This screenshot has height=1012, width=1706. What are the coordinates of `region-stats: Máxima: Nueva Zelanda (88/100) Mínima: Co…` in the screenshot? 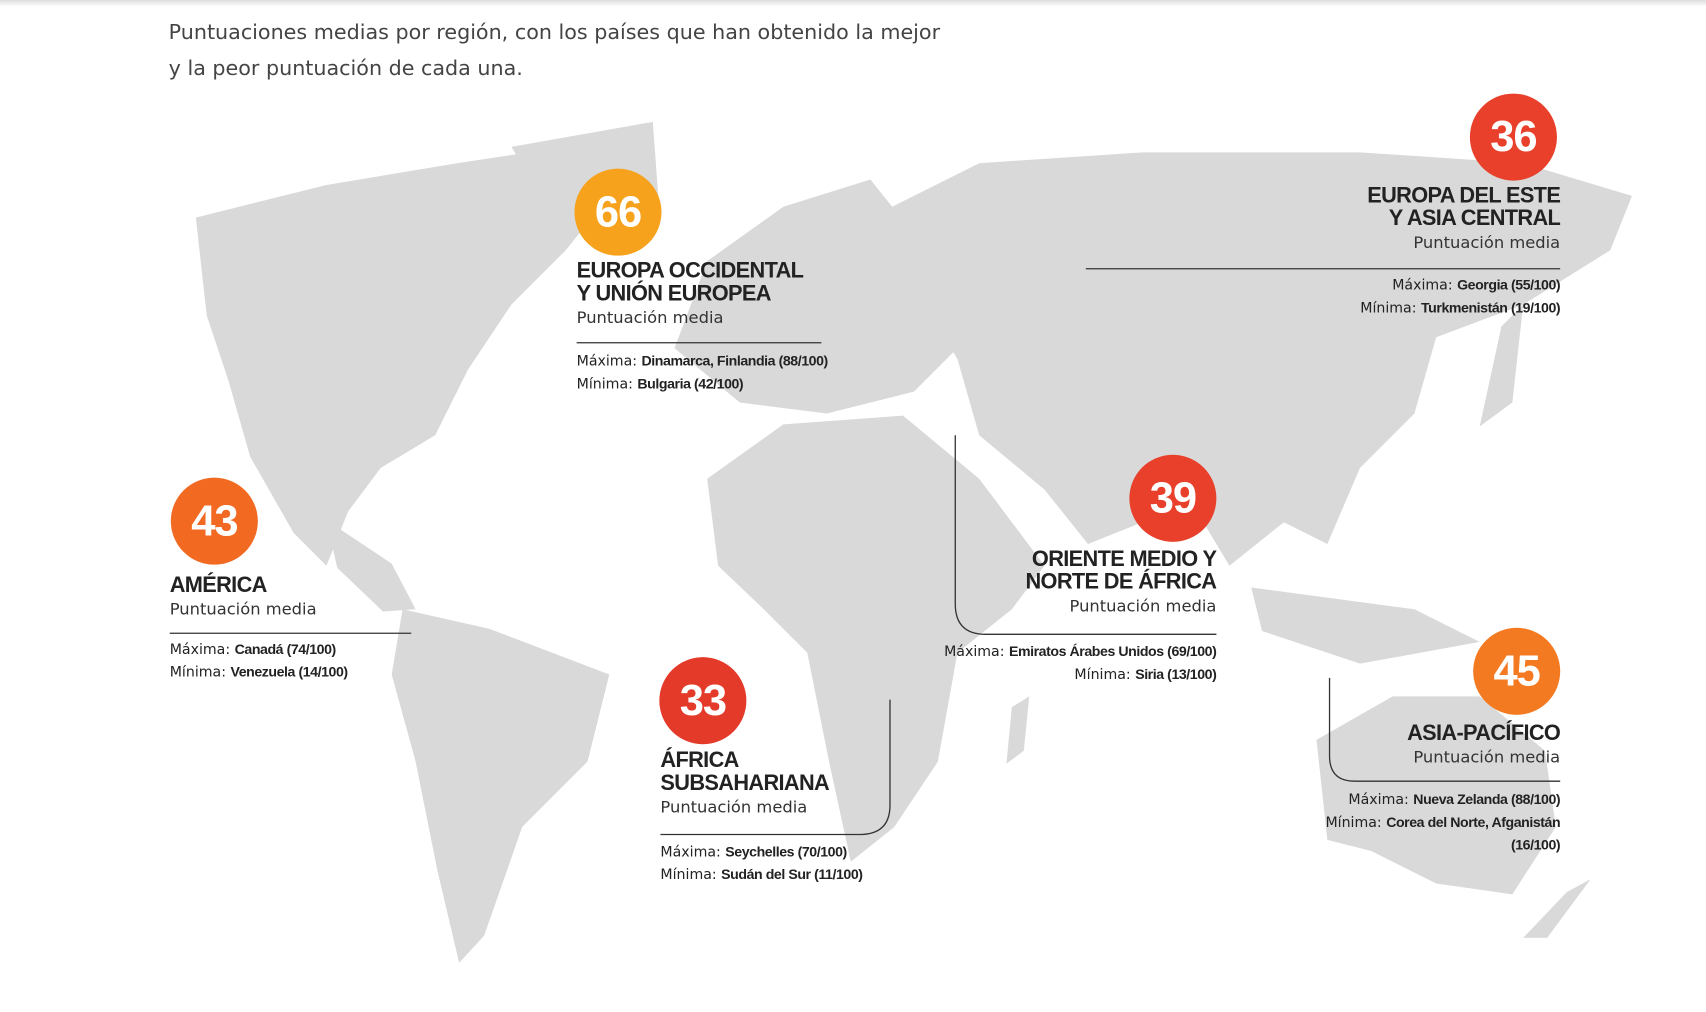 It's located at (1424, 823).